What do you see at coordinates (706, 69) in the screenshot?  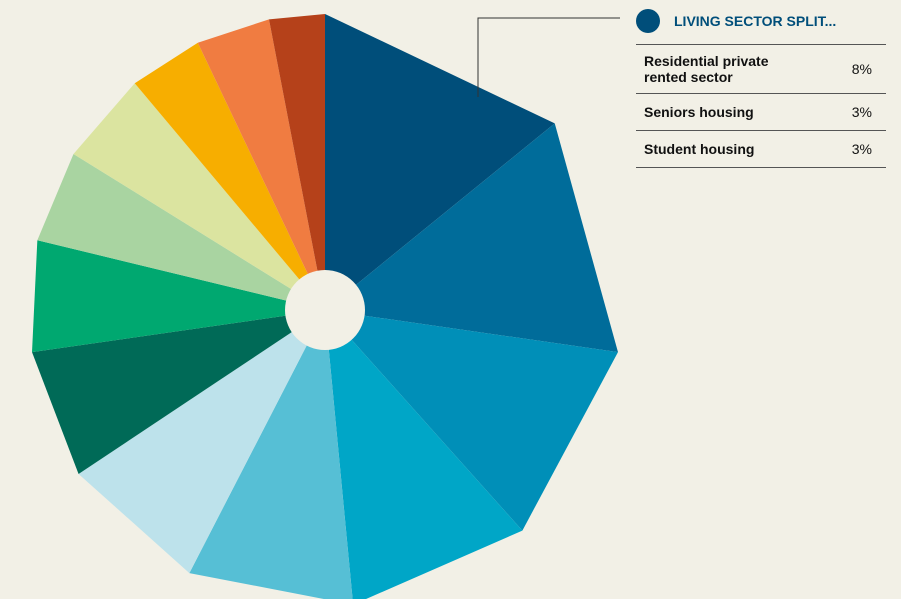 I see `row-label: Residential private rented sector` at bounding box center [706, 69].